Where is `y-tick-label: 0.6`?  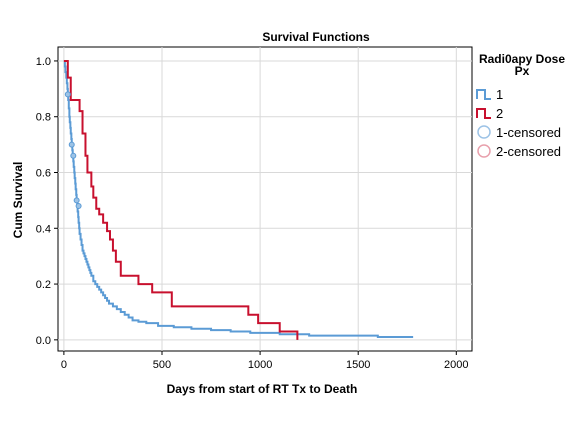 y-tick-label: 0.6 is located at coordinates (43, 174).